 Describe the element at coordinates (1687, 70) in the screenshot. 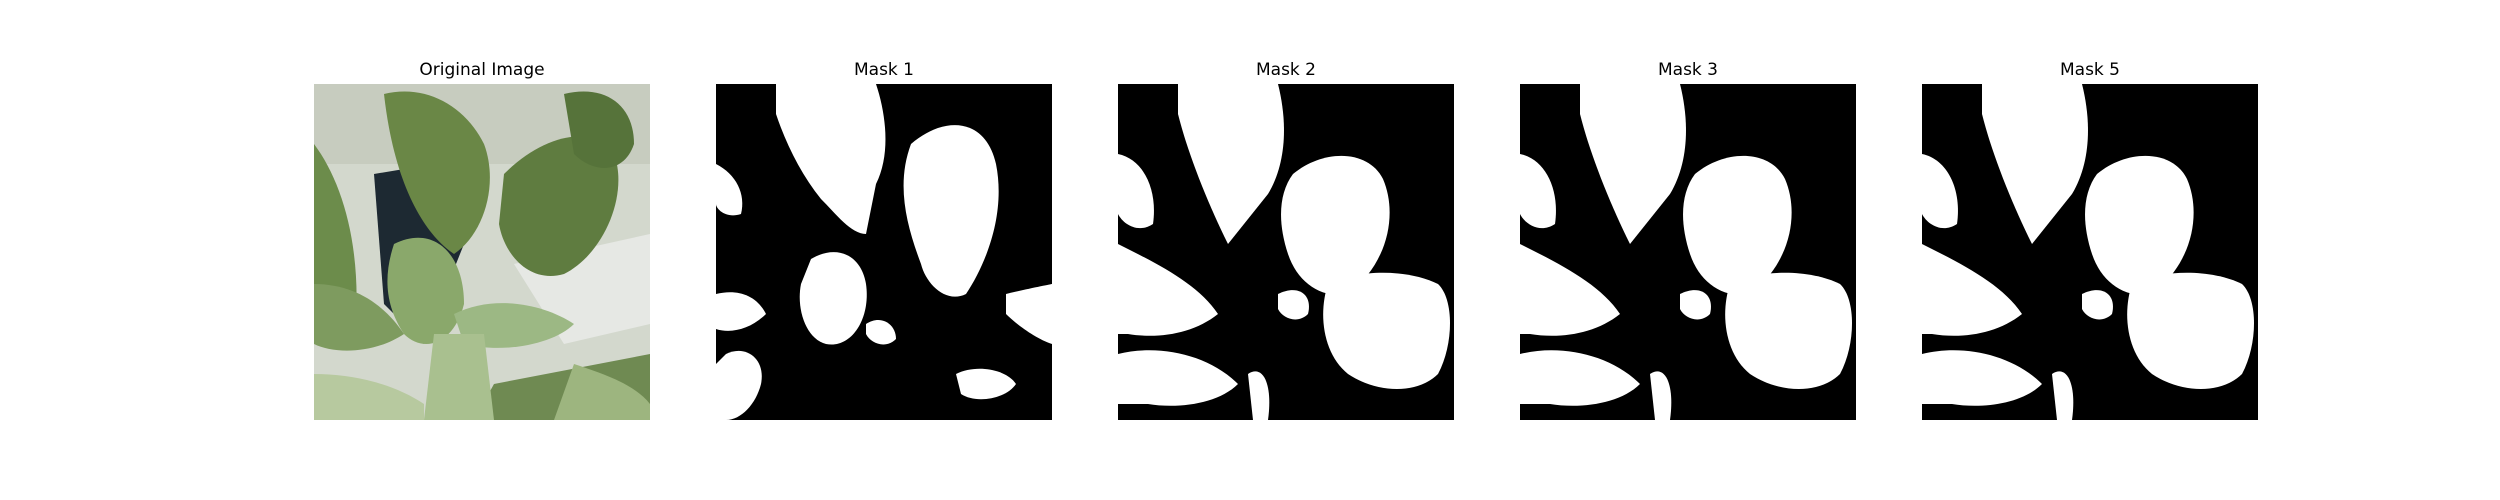

I see `panel-title: Mask 3` at that location.